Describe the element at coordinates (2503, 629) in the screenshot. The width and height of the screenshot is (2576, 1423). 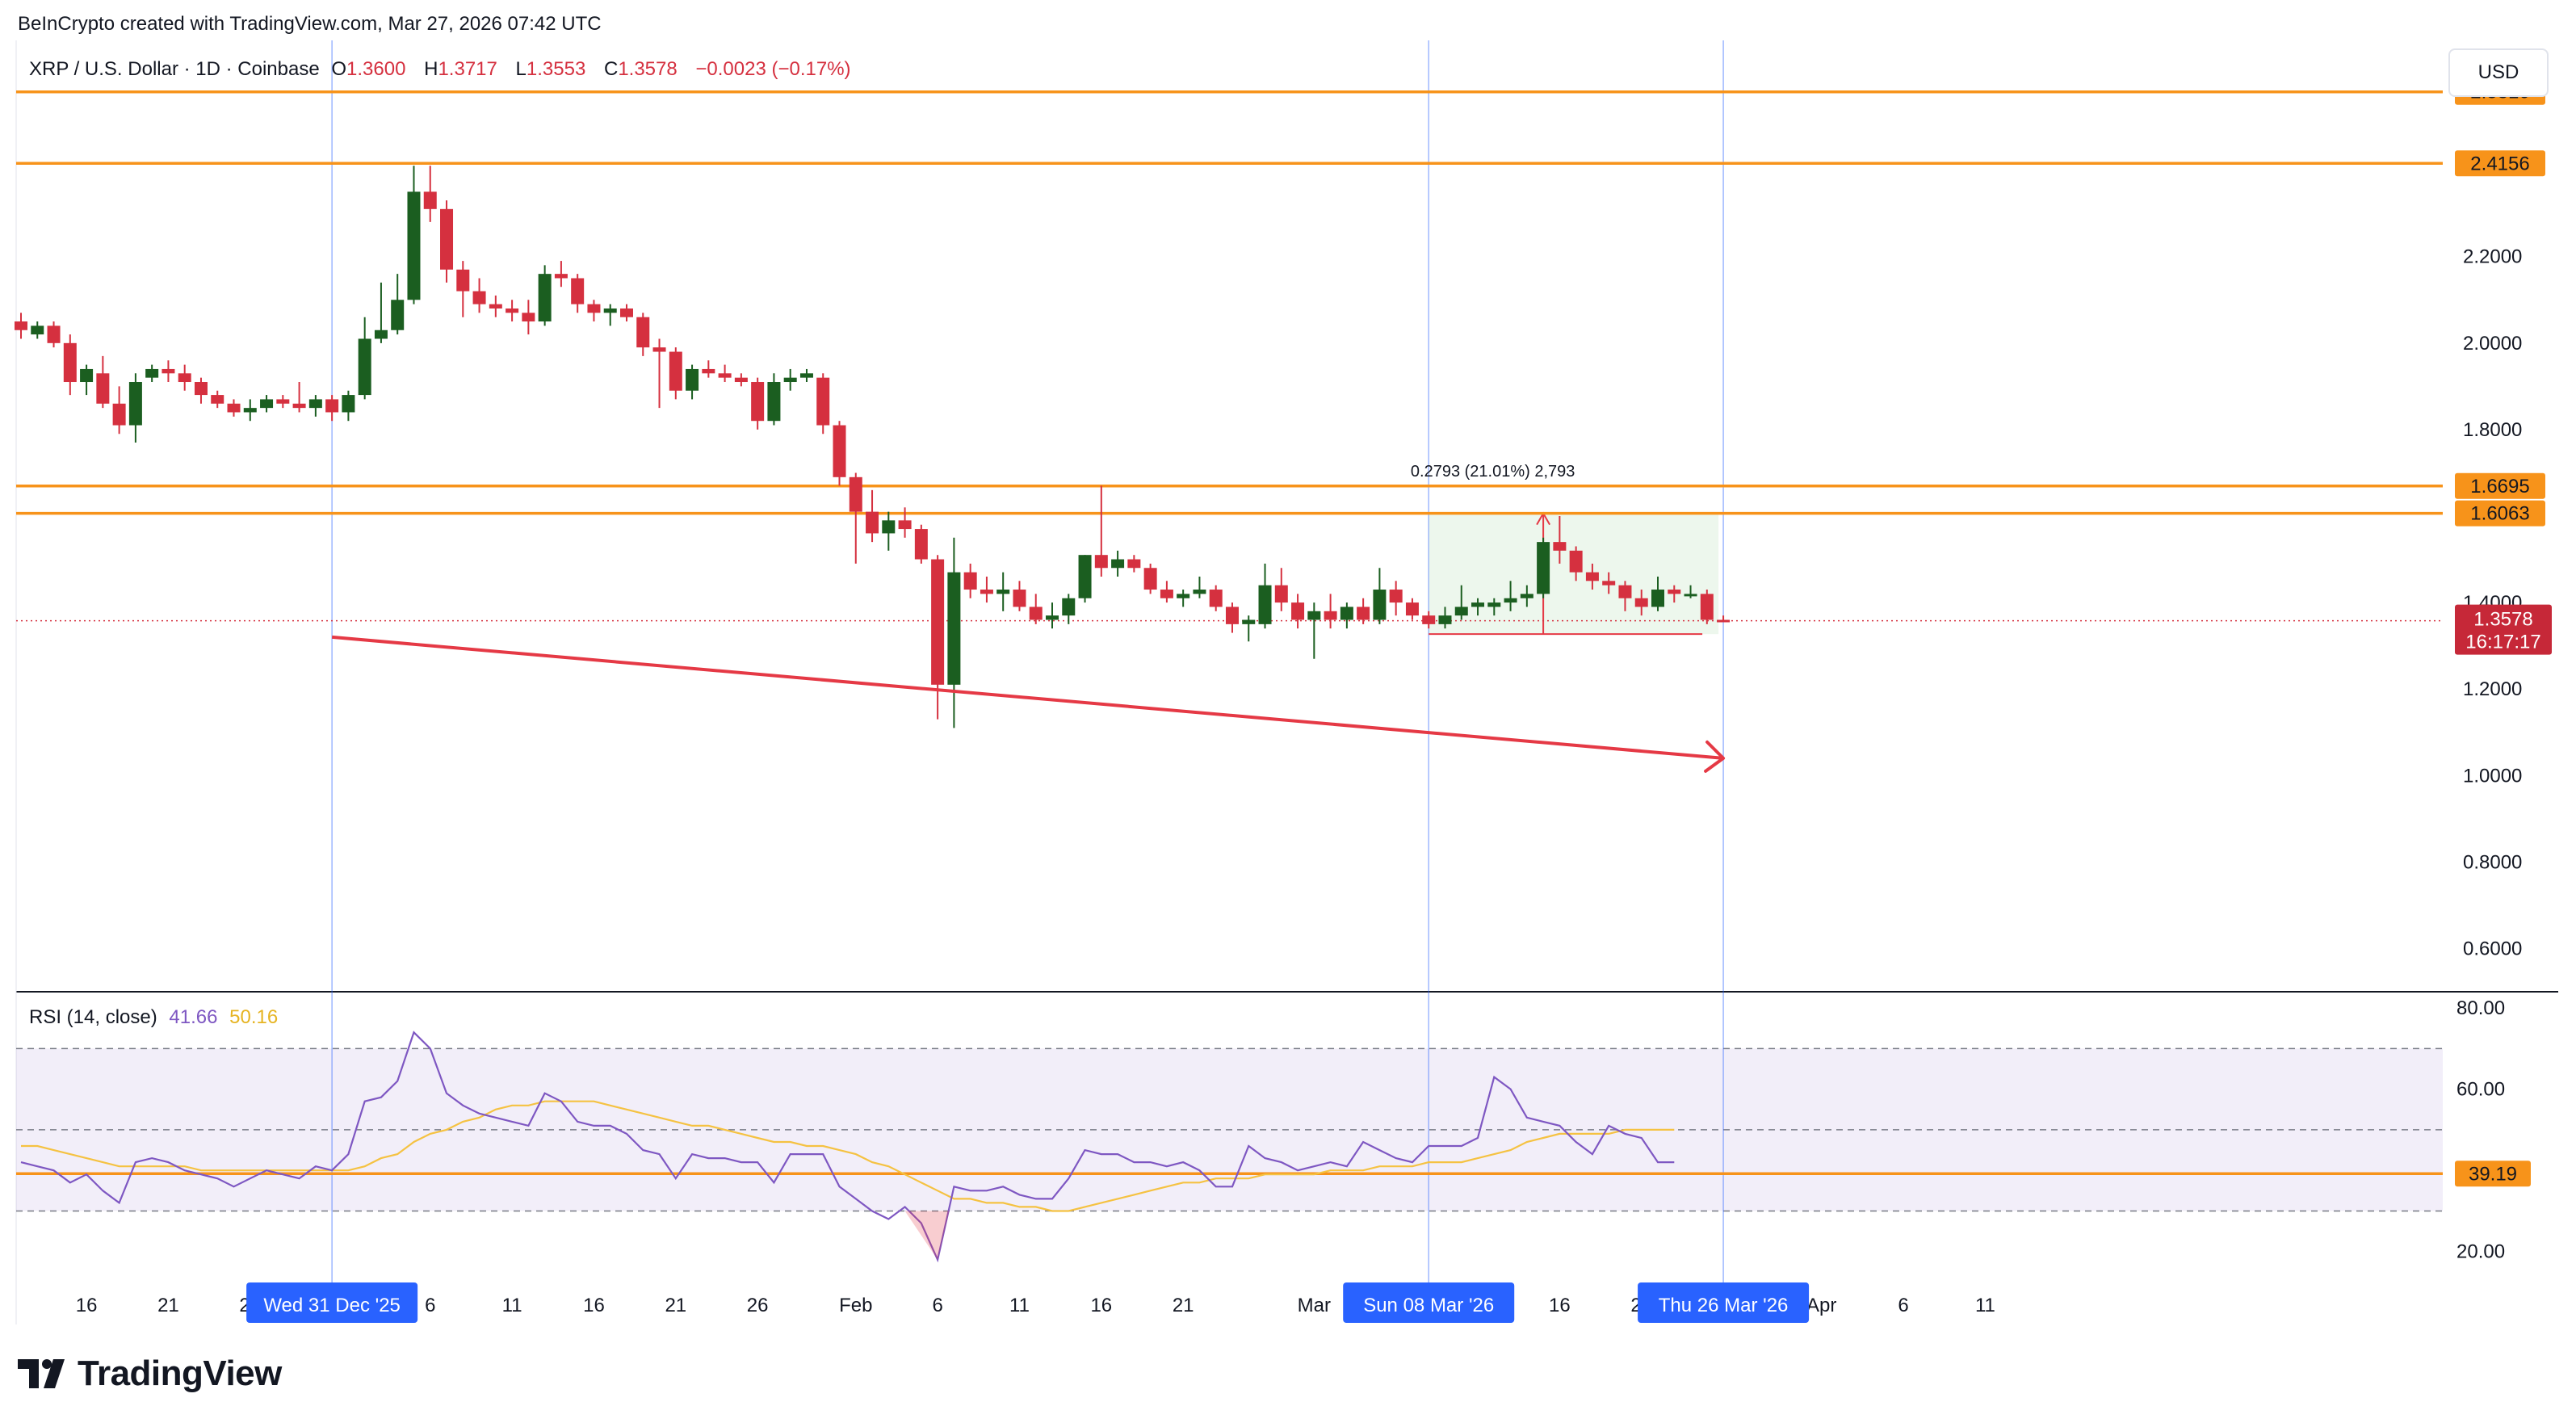
I see `last-price-badge` at that location.